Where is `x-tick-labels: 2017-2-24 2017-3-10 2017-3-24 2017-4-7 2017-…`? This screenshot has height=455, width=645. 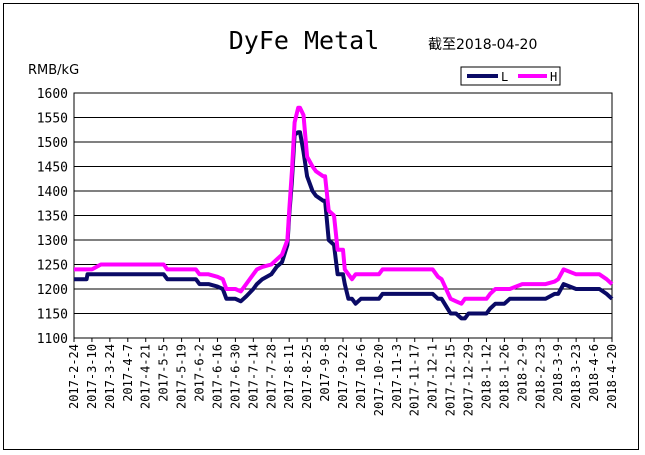 x-tick-labels: 2017-2-24 2017-3-10 2017-3-24 2017-4-7 2017-… is located at coordinates (343, 377).